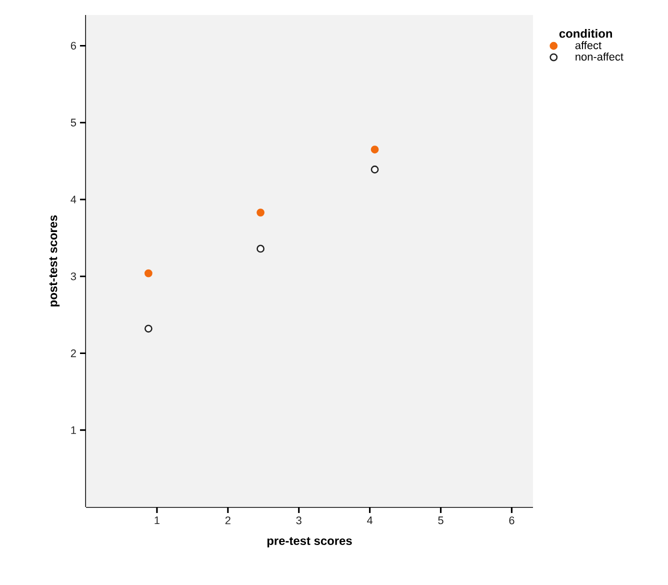 The image size is (668, 585). What do you see at coordinates (585, 33) in the screenshot?
I see `legend-title: condition` at bounding box center [585, 33].